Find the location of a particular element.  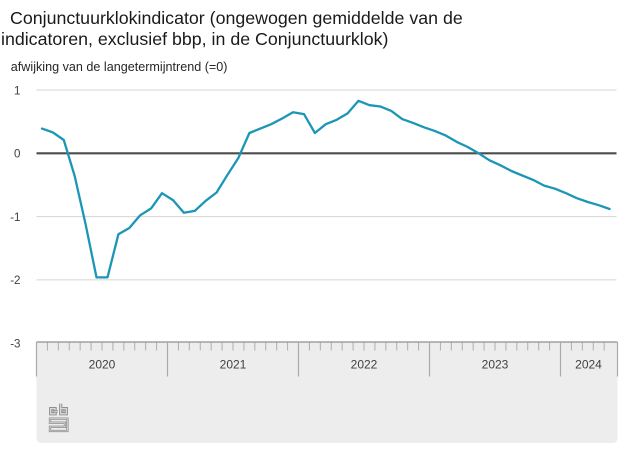

svg-text: -2 is located at coordinates (15, 280).